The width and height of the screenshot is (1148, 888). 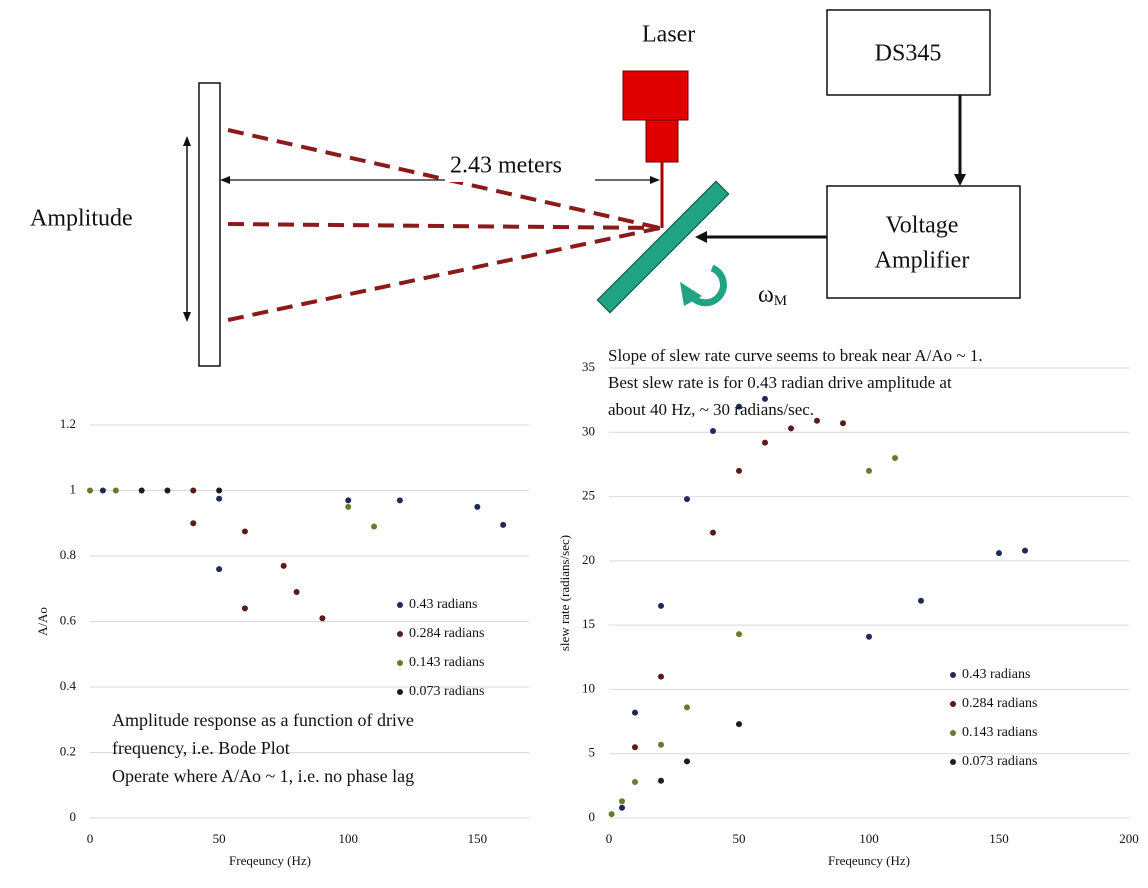 I want to click on label-bg, so click(x=520, y=167).